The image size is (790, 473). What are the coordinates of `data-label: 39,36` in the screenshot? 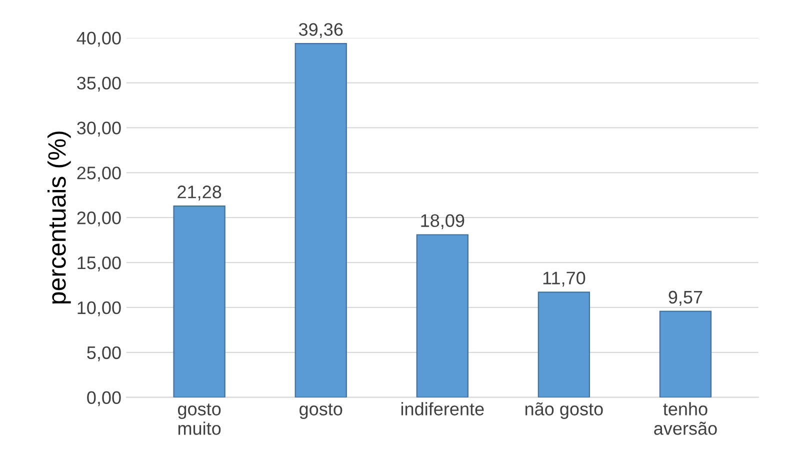 It's located at (320, 30).